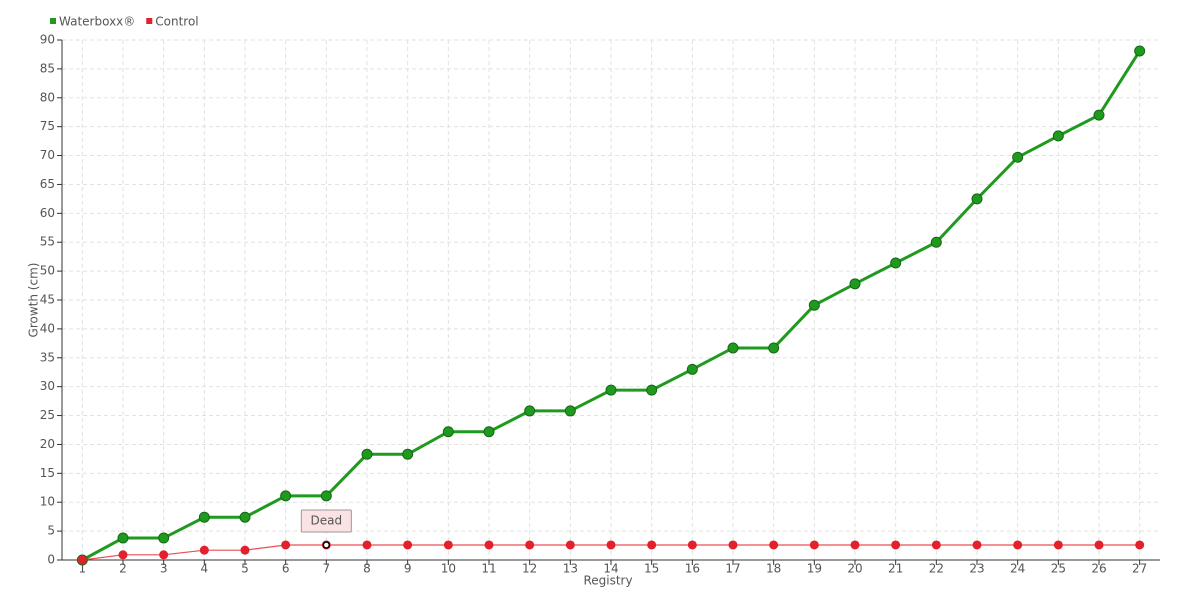 The image size is (1180, 600). Describe the element at coordinates (732, 569) in the screenshot. I see `x-tick-label: 17` at that location.